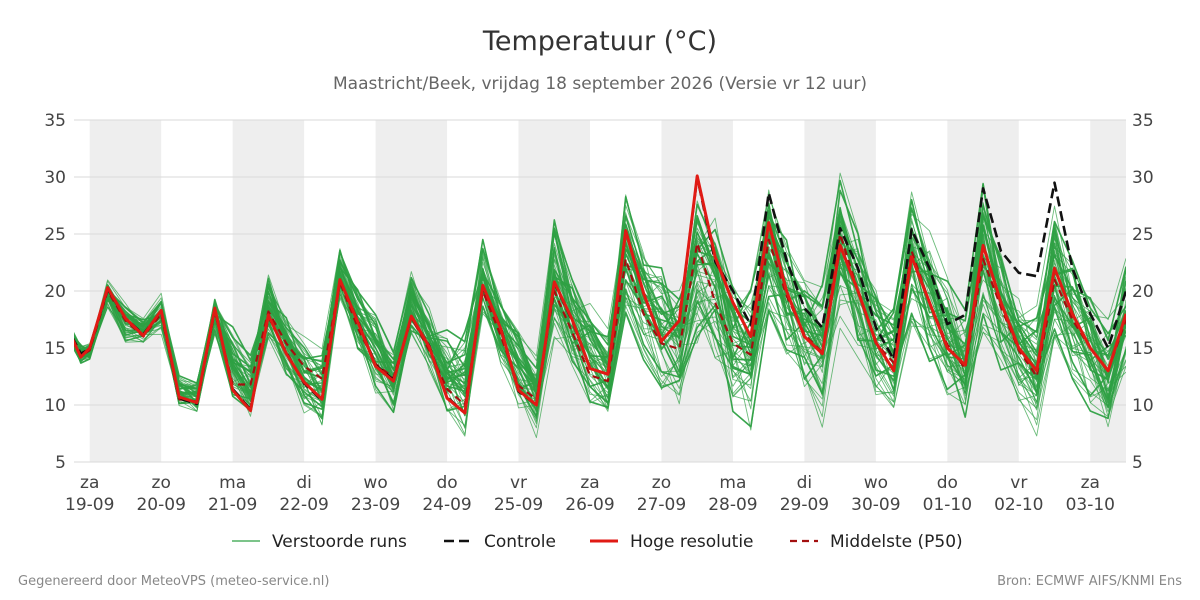 The height and width of the screenshot is (600, 1200). I want to click on x-tick-date: 25-09, so click(518, 505).